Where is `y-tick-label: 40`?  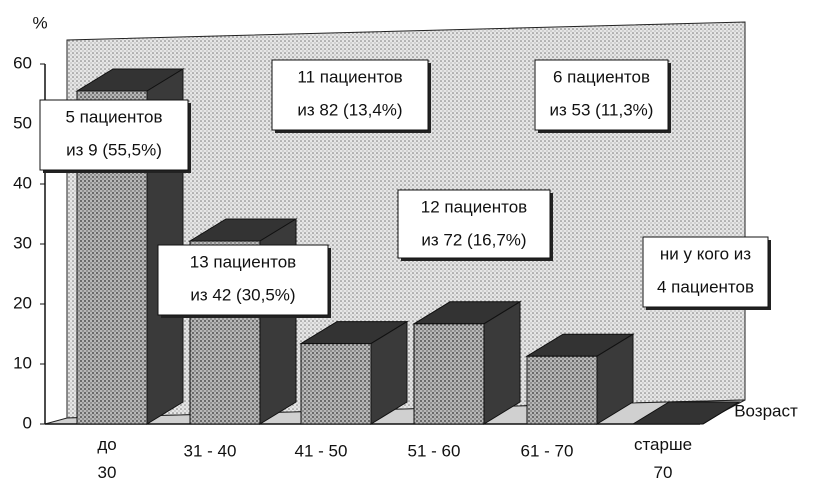
y-tick-label: 40 is located at coordinates (22, 182).